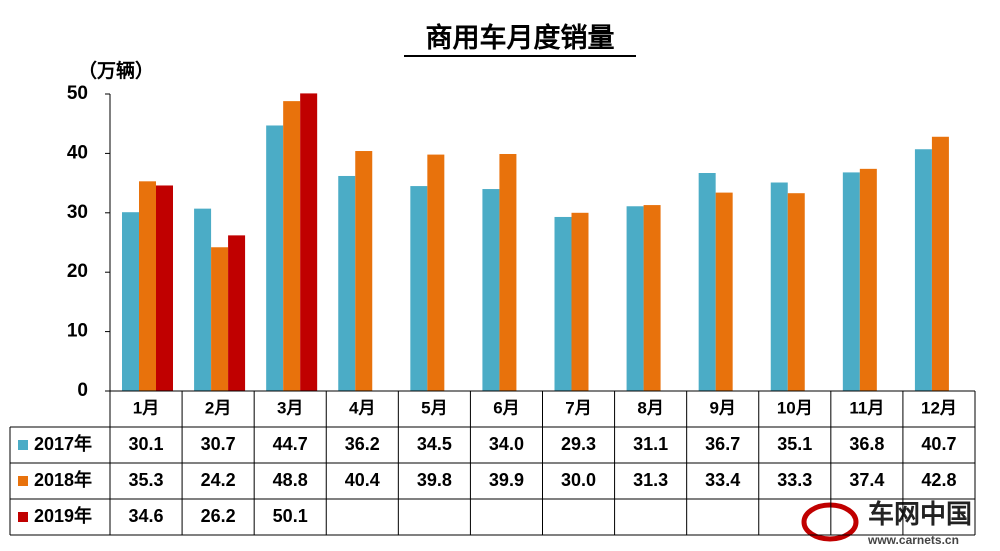  I want to click on table-value: 35.3, so click(146, 480).